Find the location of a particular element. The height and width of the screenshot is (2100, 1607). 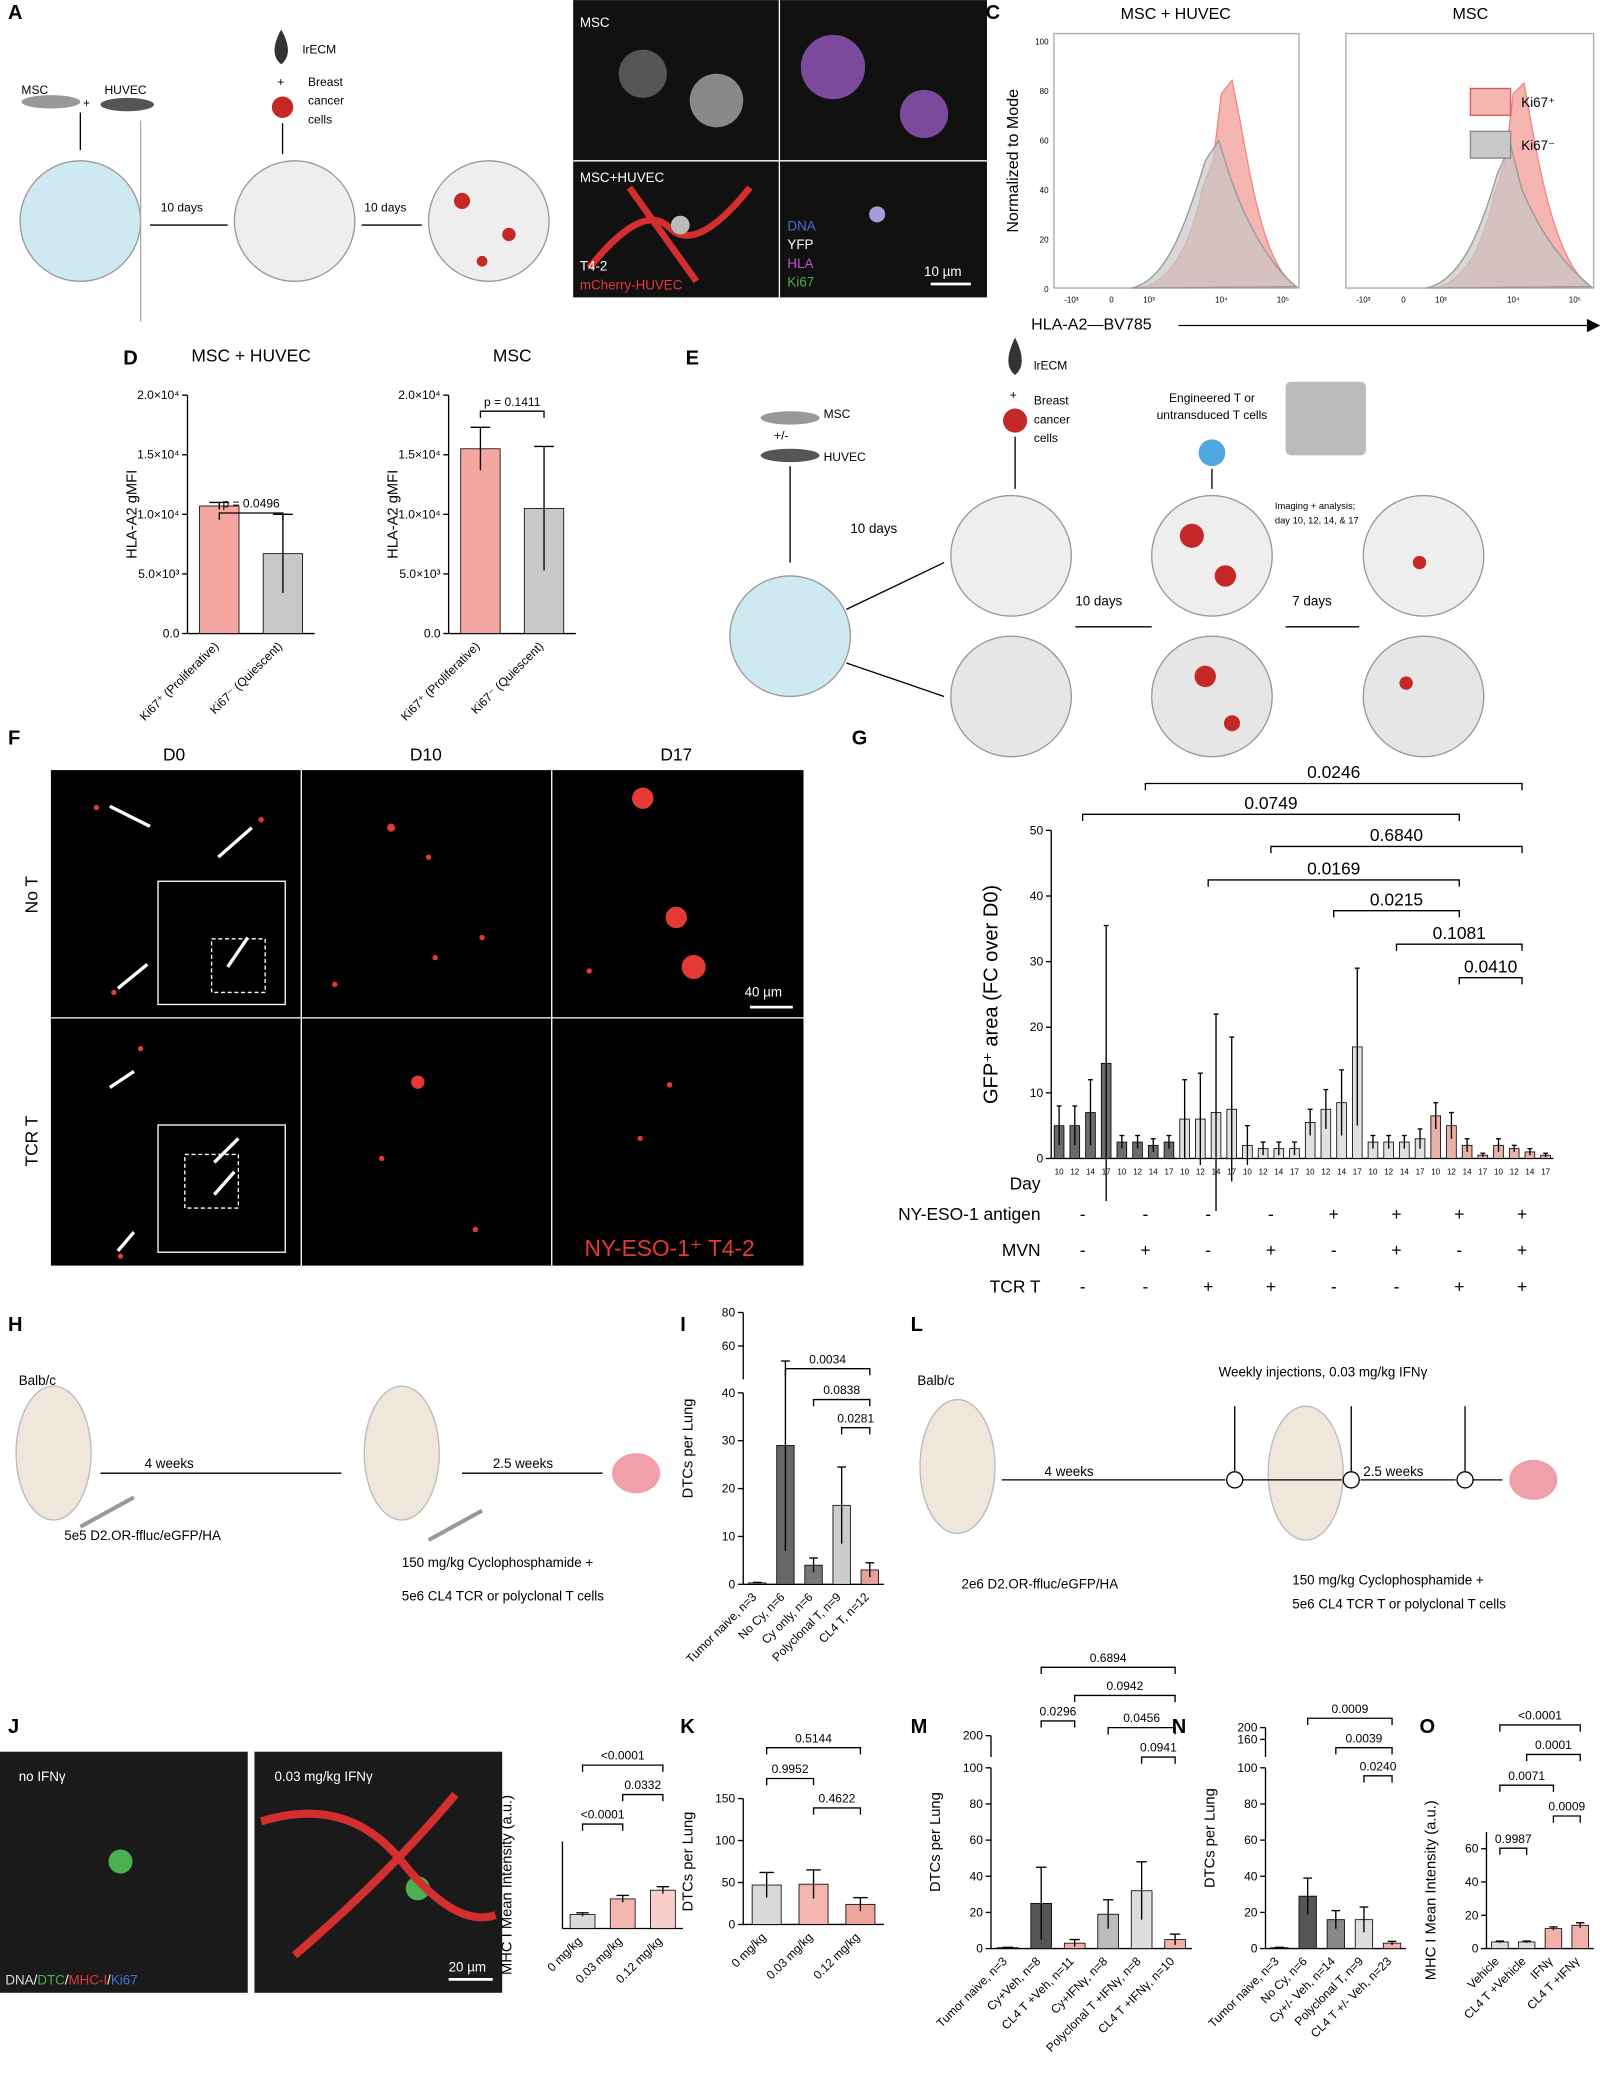

panel-letter: I is located at coordinates (683, 1325).